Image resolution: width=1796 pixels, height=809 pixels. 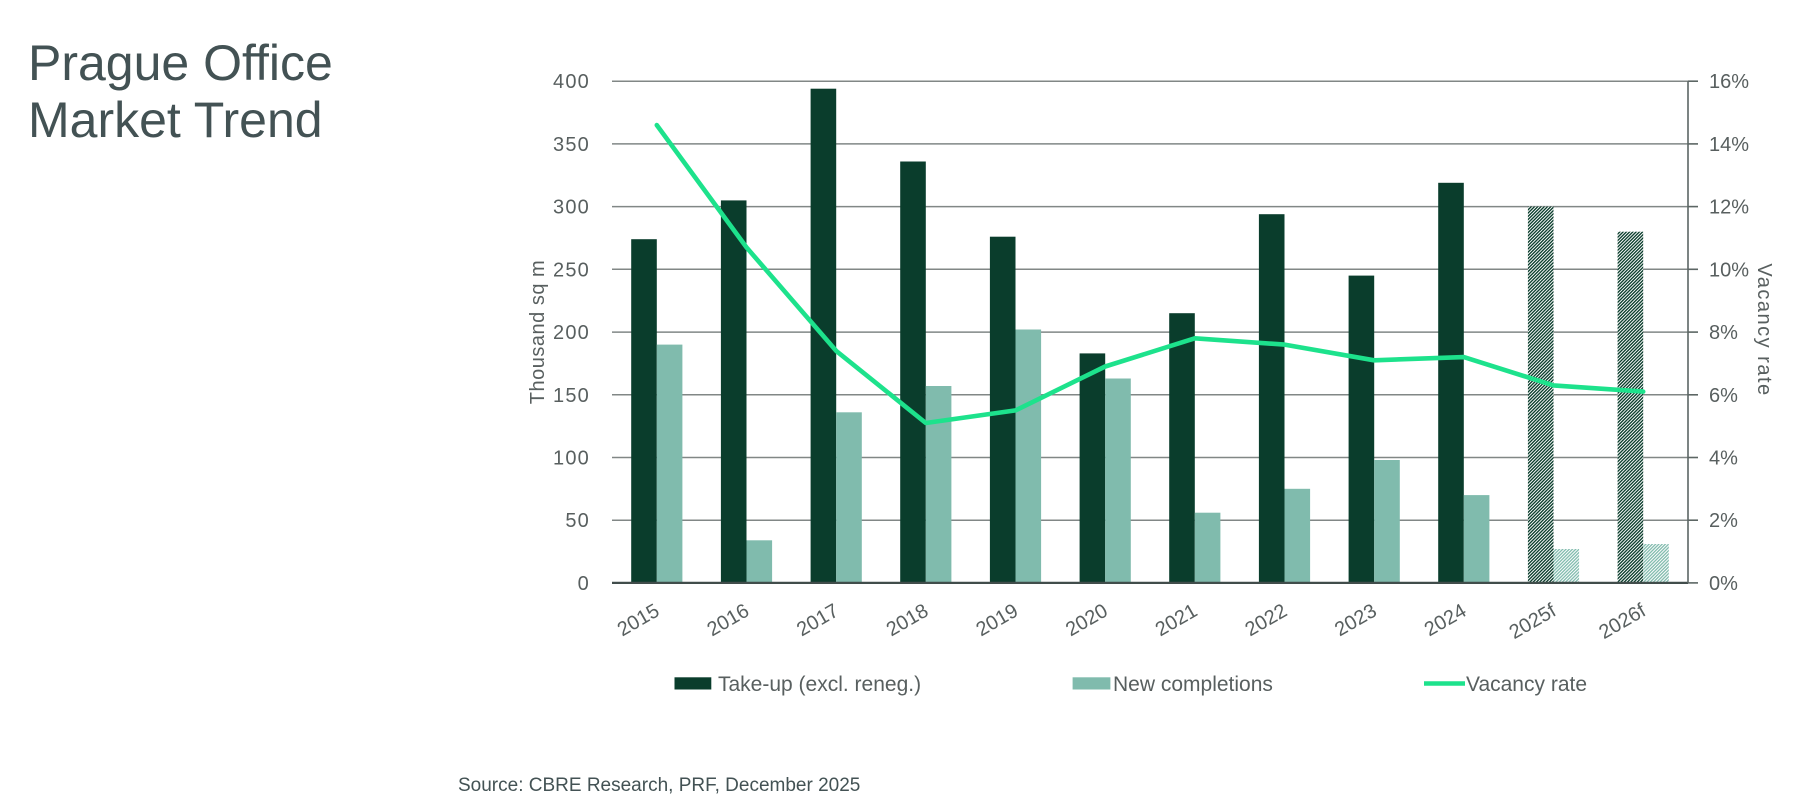 What do you see at coordinates (571, 459) in the screenshot?
I see `svg-text: 100` at bounding box center [571, 459].